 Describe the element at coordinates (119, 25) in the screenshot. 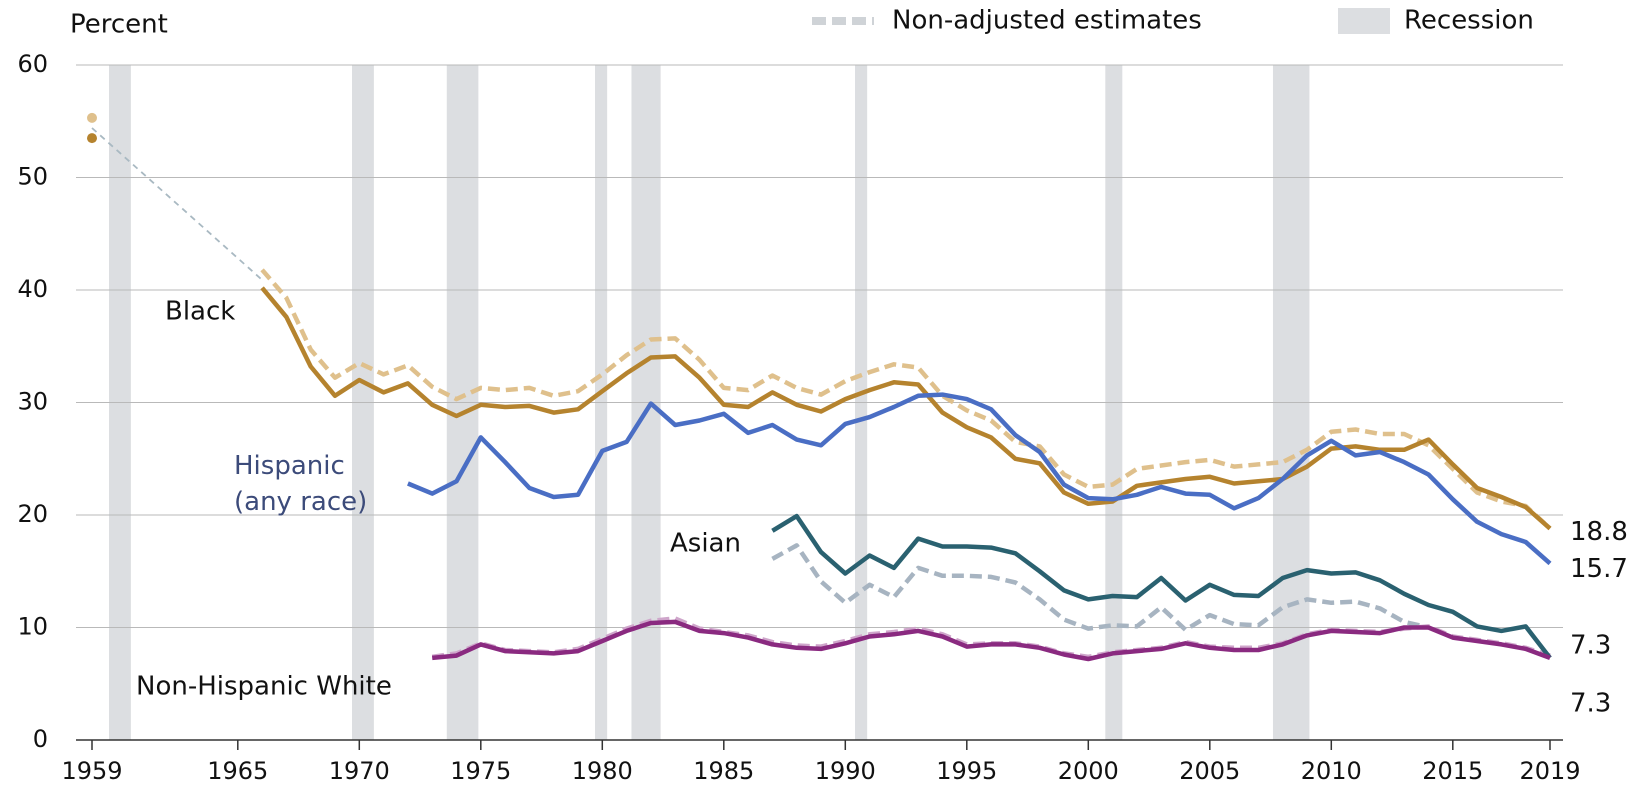

I see `y-axis-label: Percent` at that location.